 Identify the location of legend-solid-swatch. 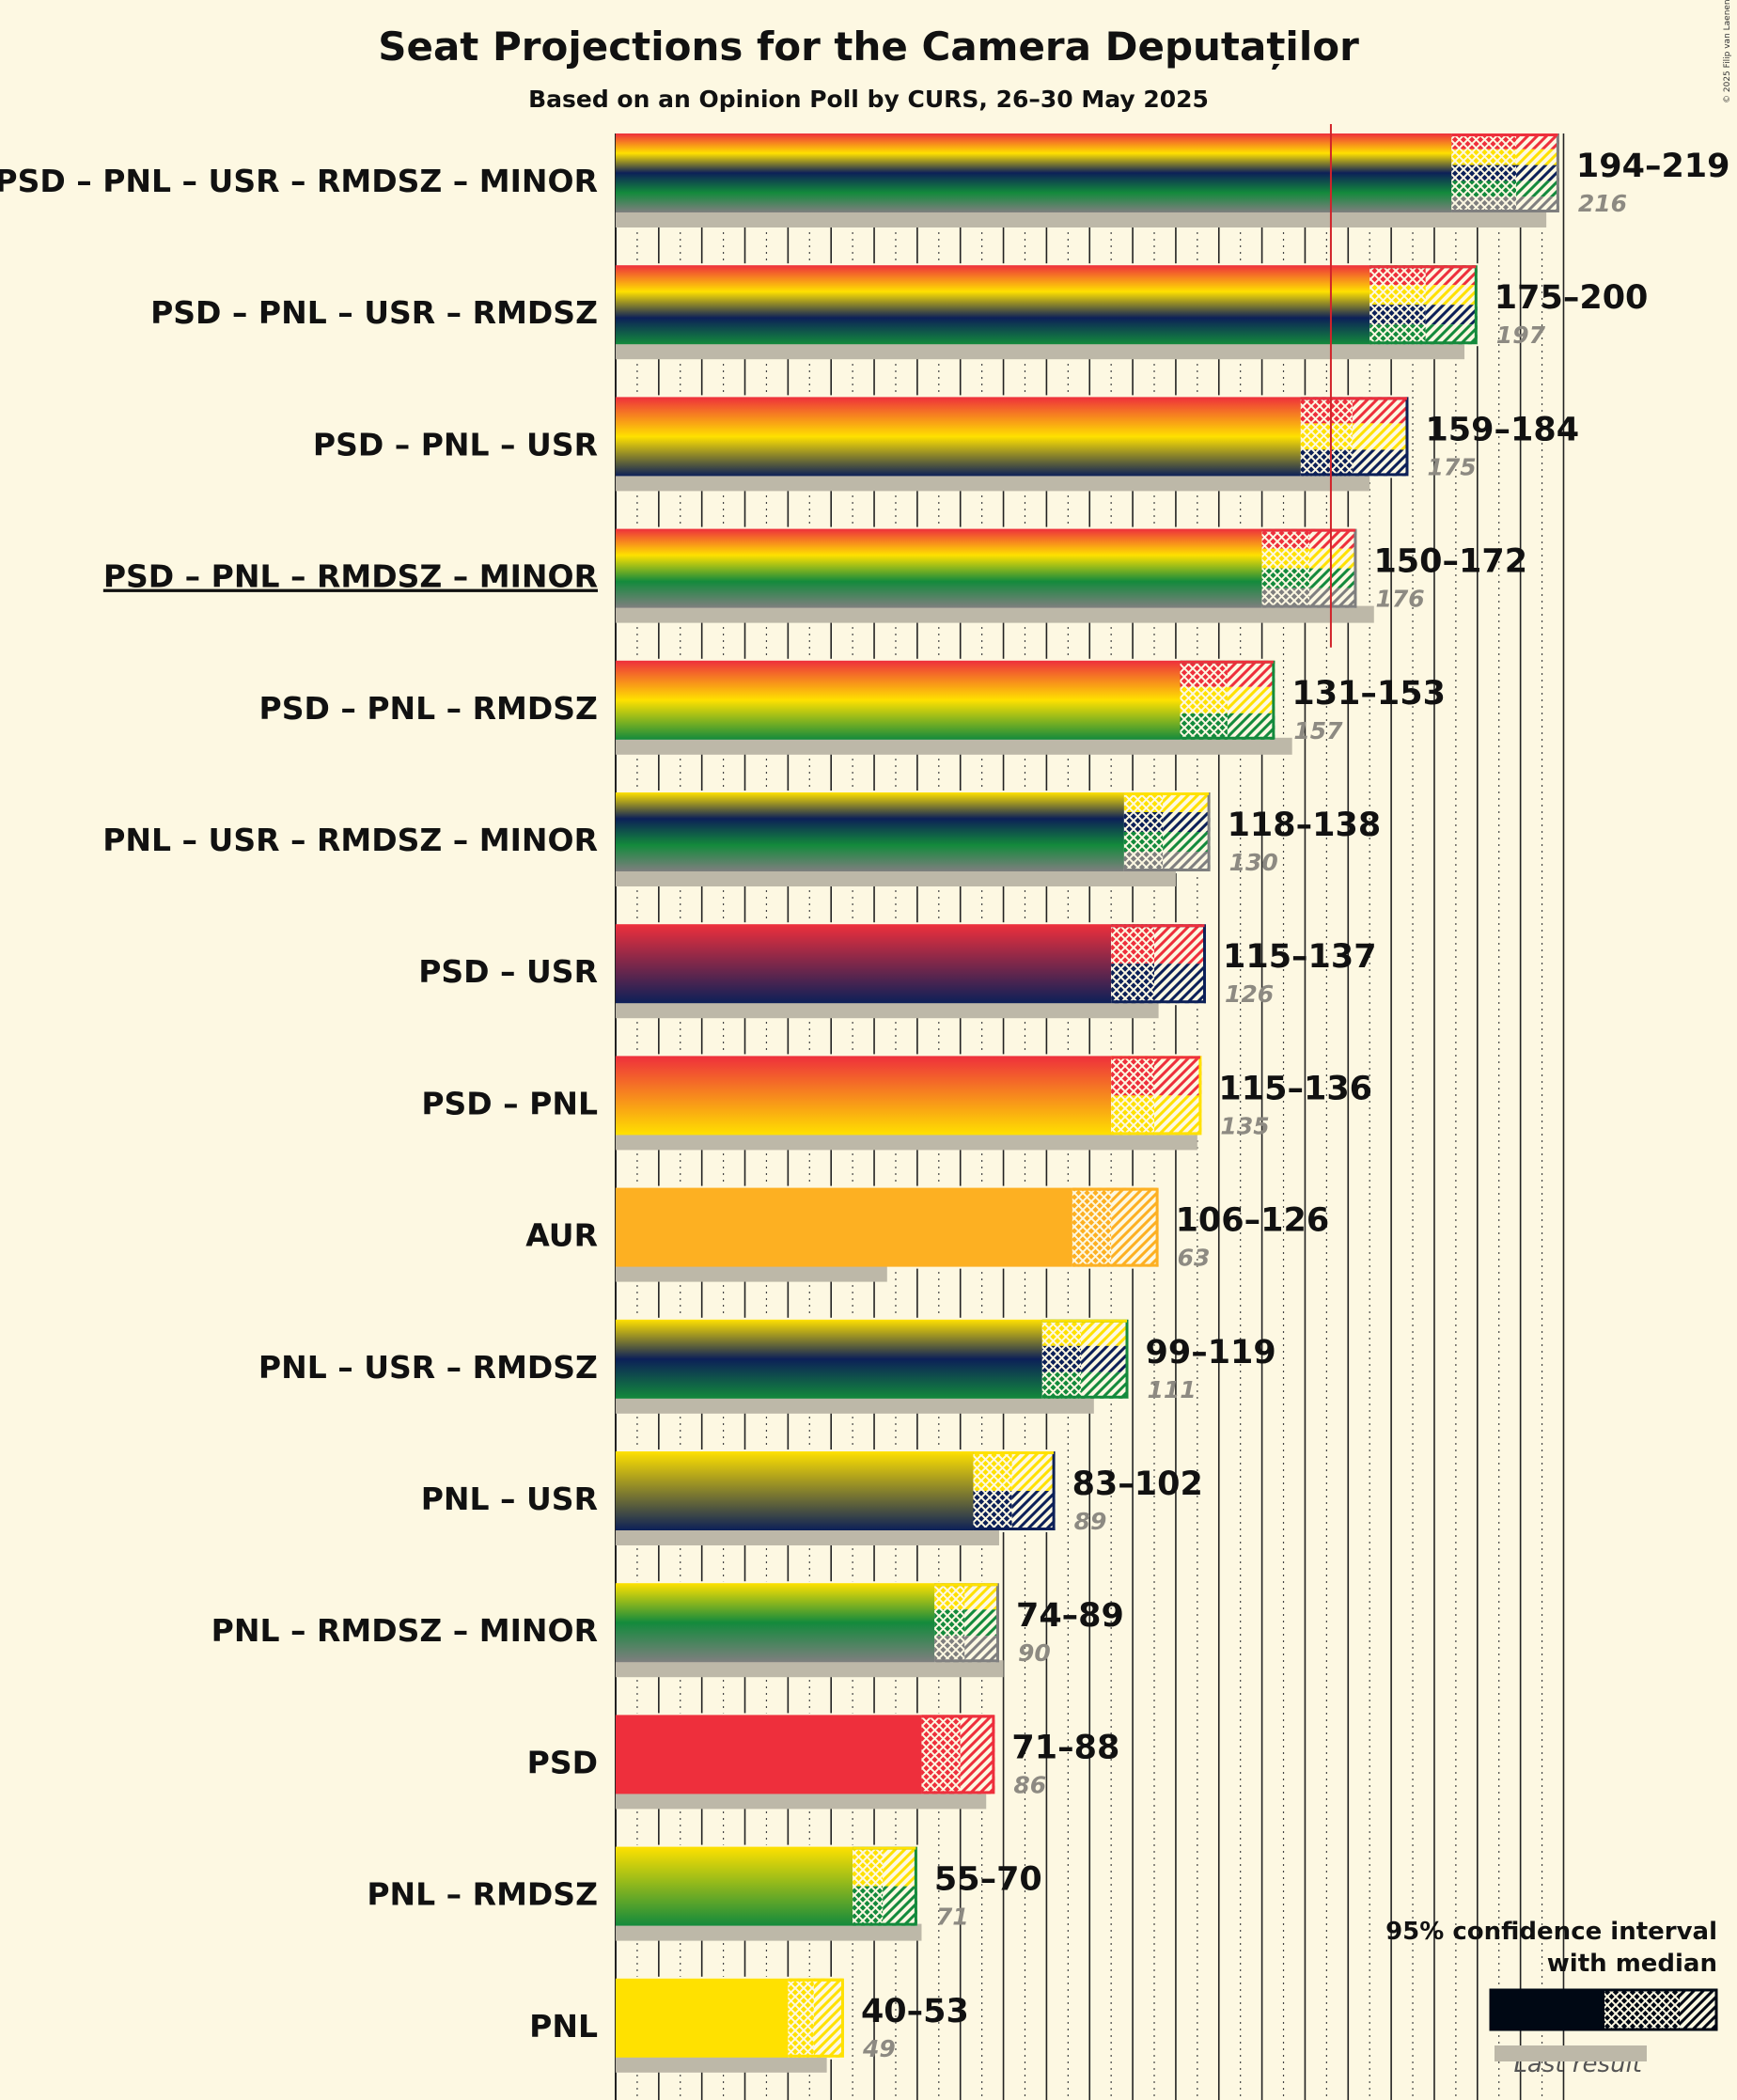
(1547, 2009).